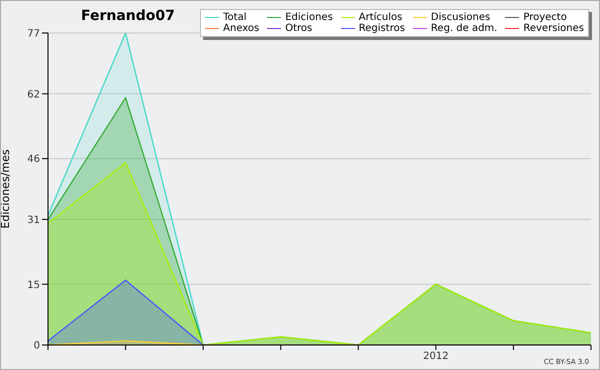 Image resolution: width=600 pixels, height=370 pixels. I want to click on y-tick-label: 0, so click(37, 346).